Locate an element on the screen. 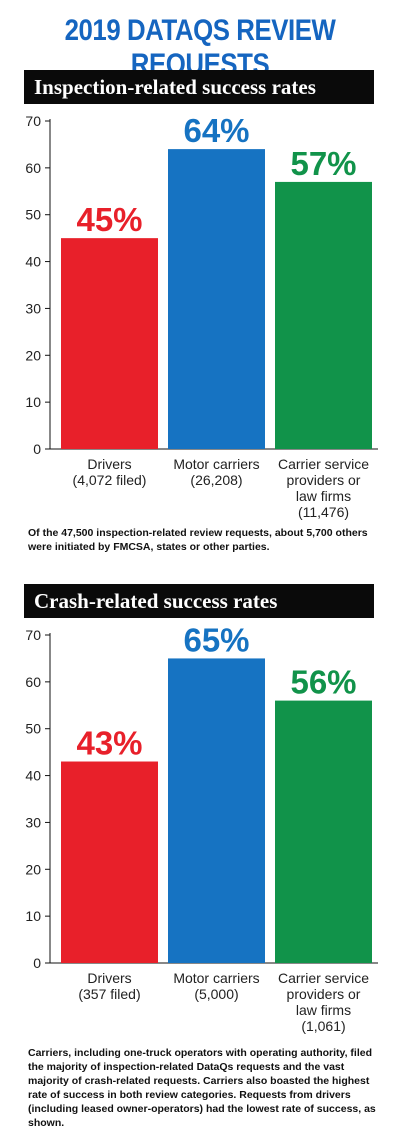 Image resolution: width=400 pixels, height=1136 pixels. category-label: (11,476) is located at coordinates (323, 512).